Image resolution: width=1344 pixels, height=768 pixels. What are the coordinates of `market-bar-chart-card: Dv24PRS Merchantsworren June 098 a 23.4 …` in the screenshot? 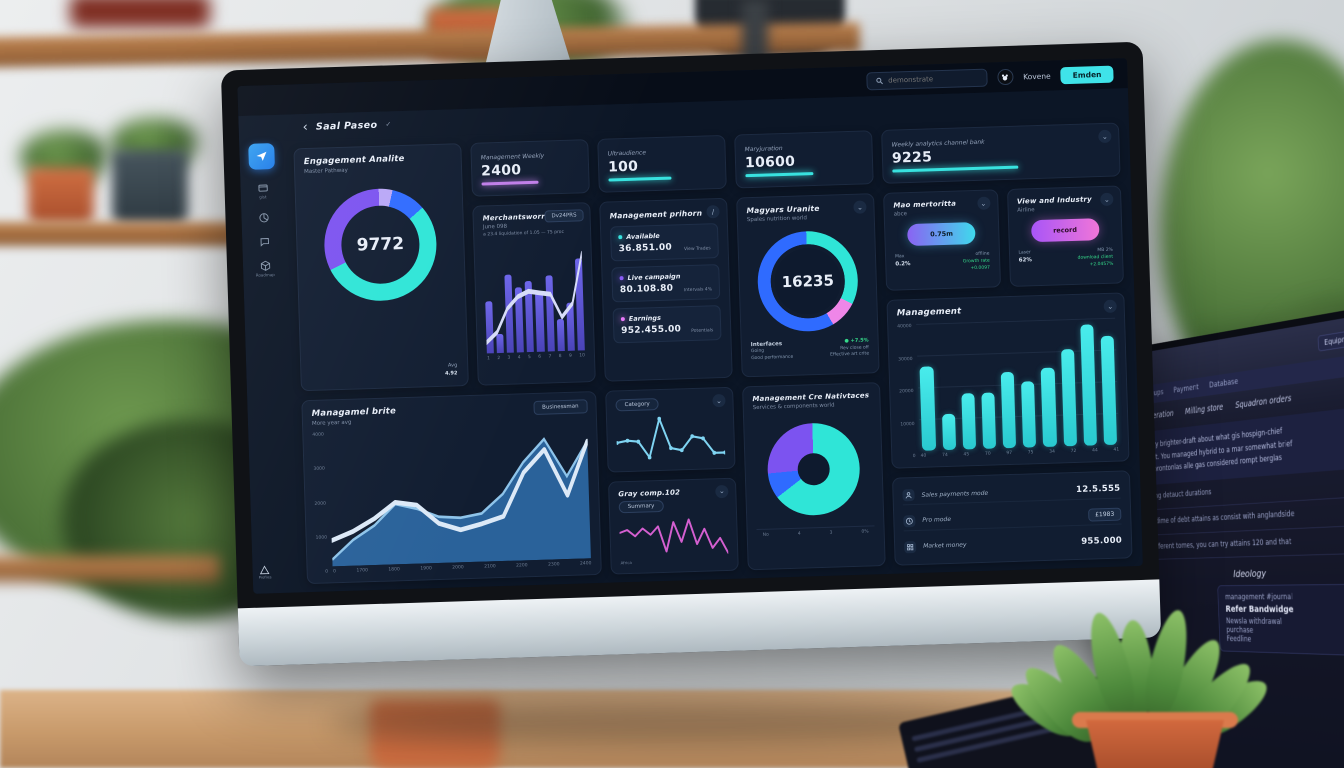 It's located at (534, 294).